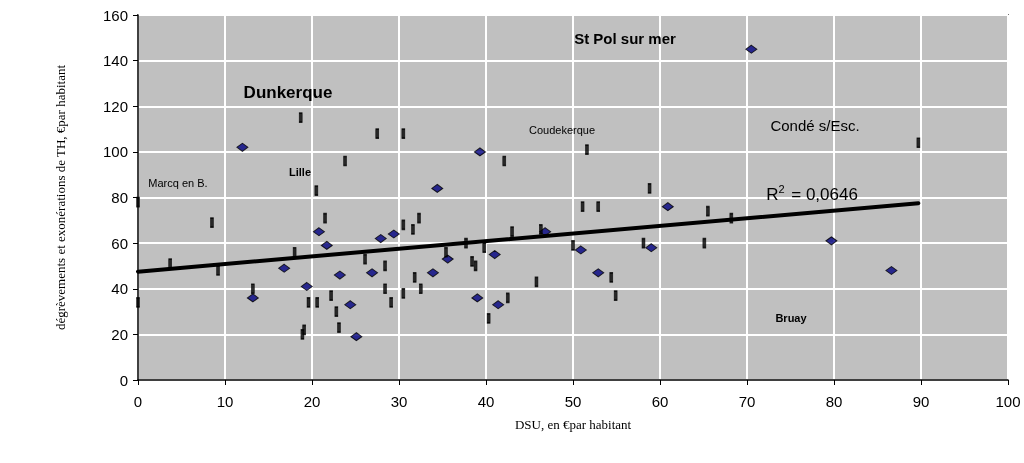 The image size is (1024, 463). I want to click on x-tick-label: 0, so click(138, 401).